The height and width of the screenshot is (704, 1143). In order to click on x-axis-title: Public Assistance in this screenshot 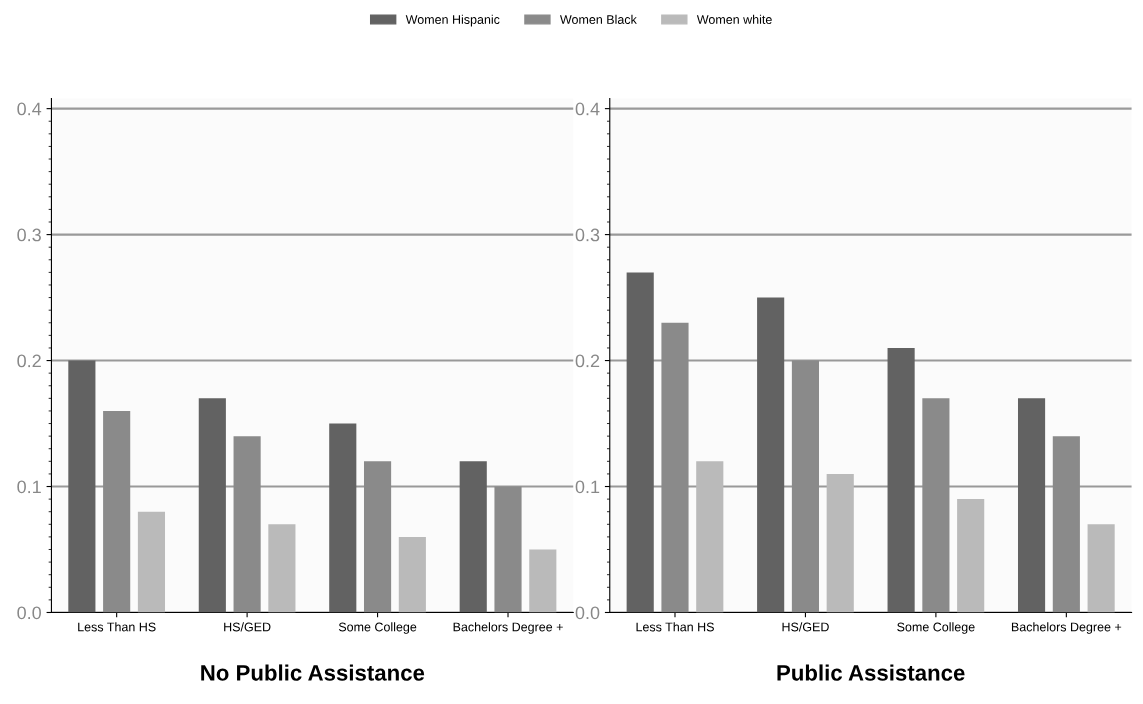, I will do `click(871, 672)`.